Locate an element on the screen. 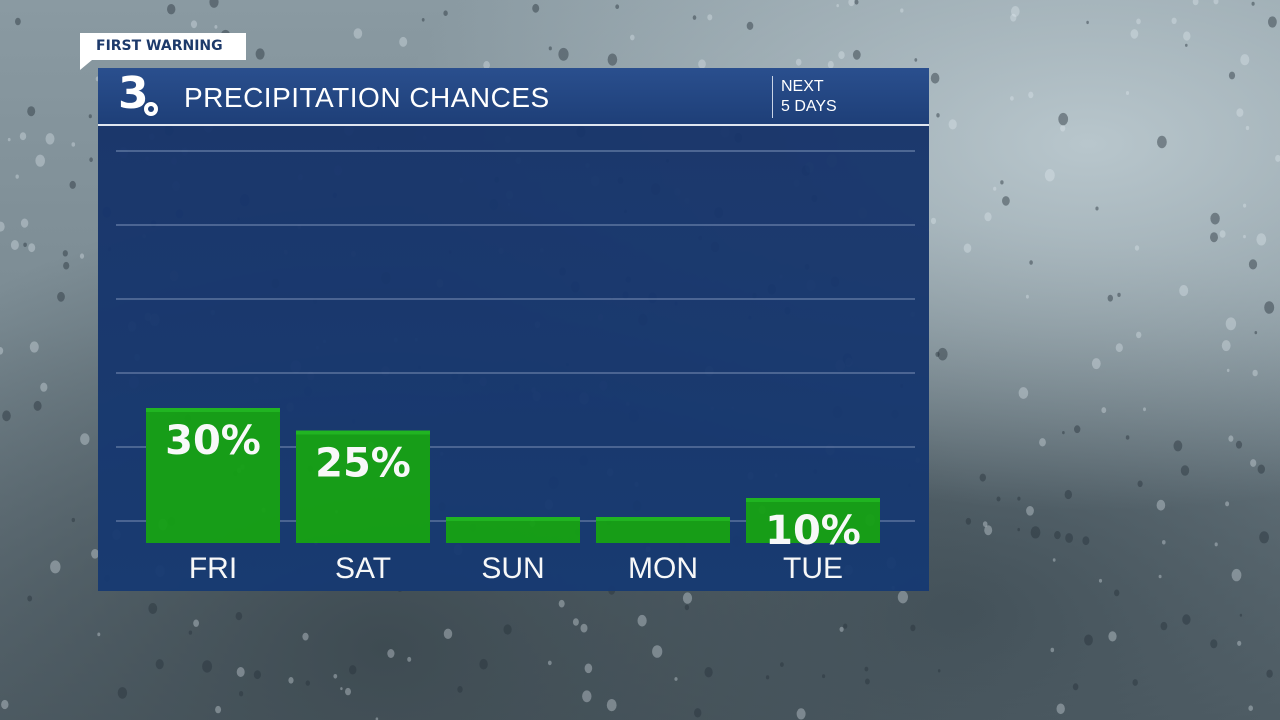 The height and width of the screenshot is (720, 1280). badge-tail is located at coordinates (86, 65).